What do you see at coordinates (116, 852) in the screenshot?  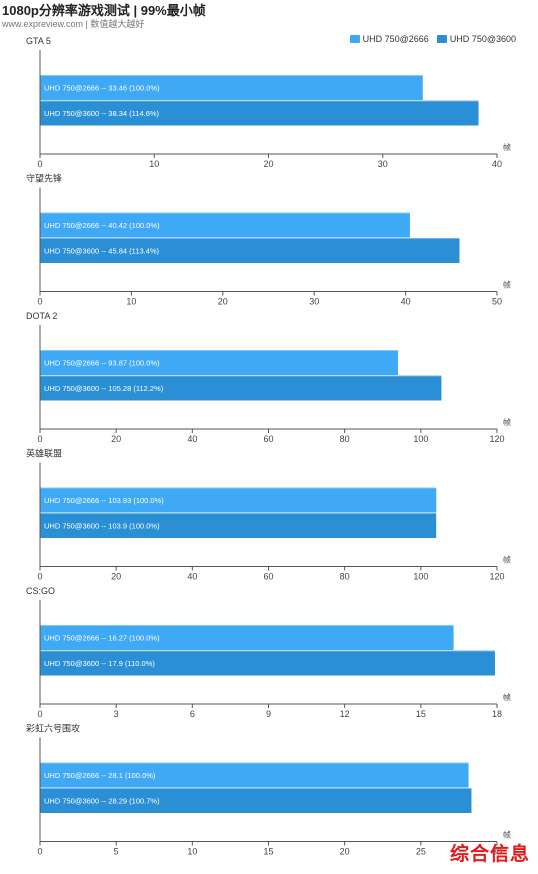 I see `x-tick-label: 5` at bounding box center [116, 852].